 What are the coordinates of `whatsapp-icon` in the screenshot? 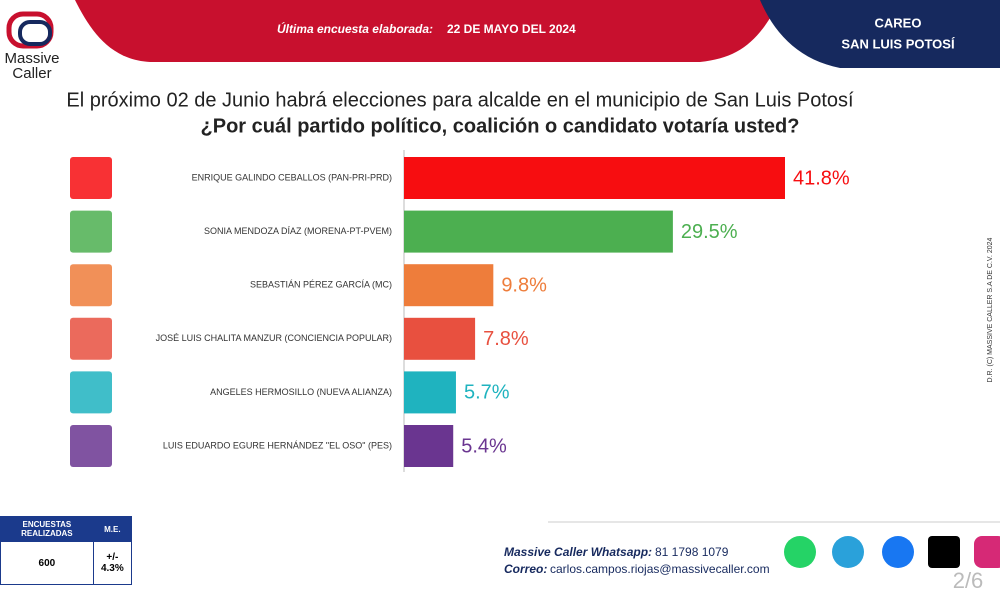 It's located at (800, 552).